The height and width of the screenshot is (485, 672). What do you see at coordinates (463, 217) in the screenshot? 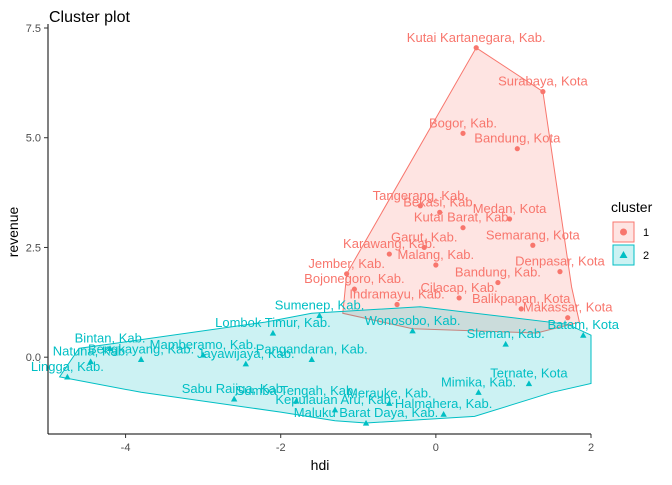
I see `point-label: Kutai Barat, Kab.` at bounding box center [463, 217].